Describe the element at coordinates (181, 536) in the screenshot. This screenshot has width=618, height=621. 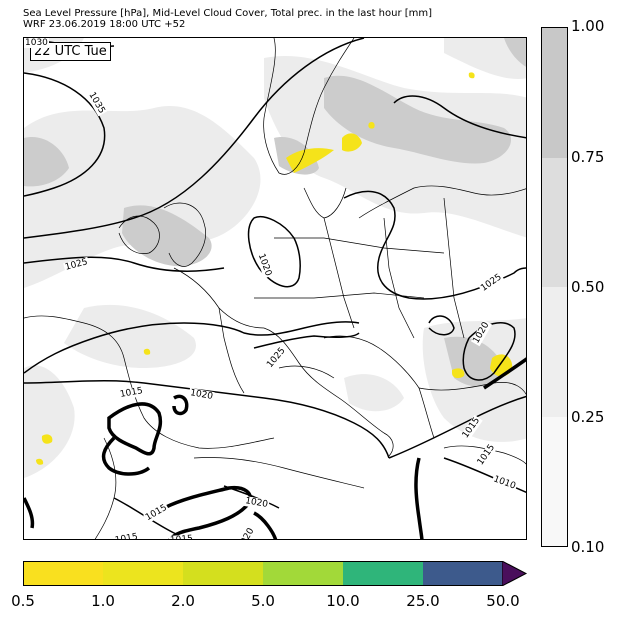
I see `isobar-label: 1015` at that location.